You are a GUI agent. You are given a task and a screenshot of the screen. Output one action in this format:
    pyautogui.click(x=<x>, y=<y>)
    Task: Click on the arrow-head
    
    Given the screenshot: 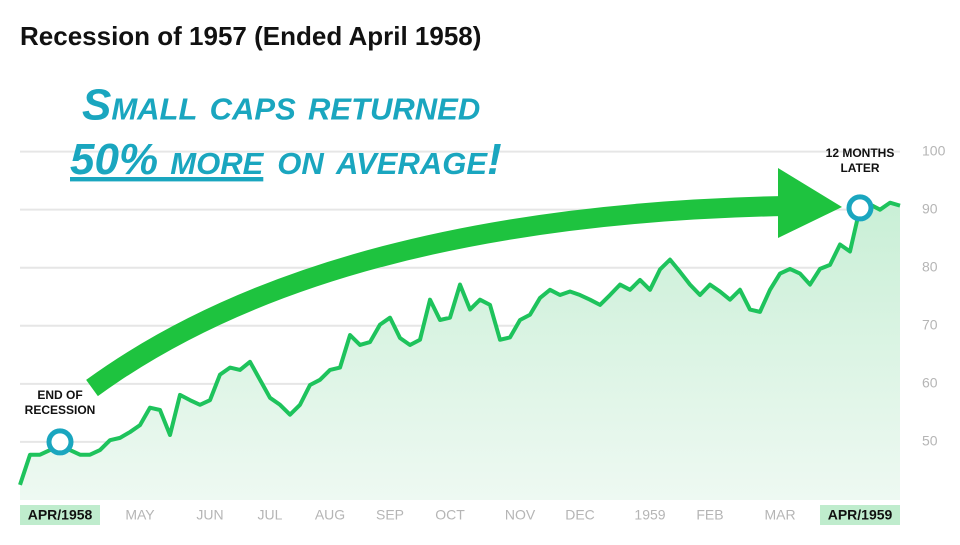 What is the action you would take?
    pyautogui.click(x=810, y=203)
    